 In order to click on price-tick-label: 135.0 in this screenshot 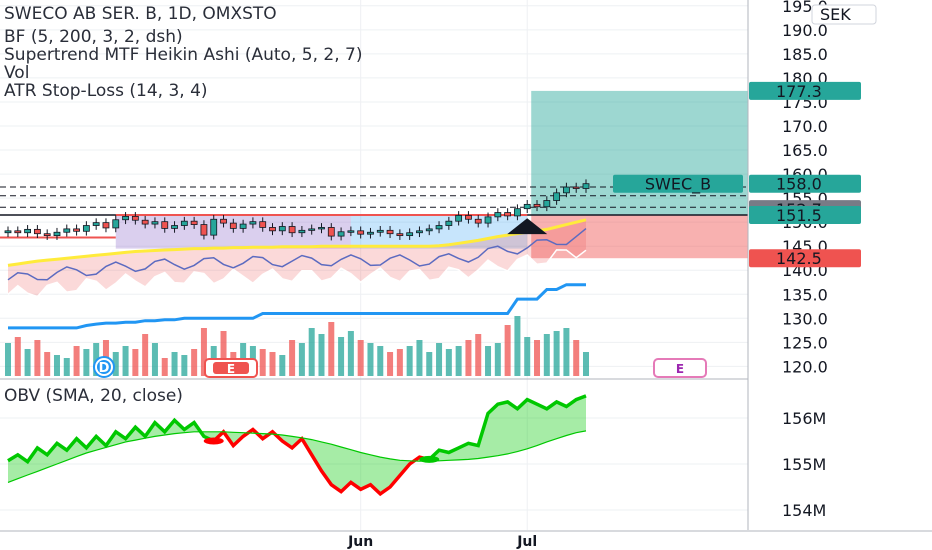, I will do `click(805, 294)`.